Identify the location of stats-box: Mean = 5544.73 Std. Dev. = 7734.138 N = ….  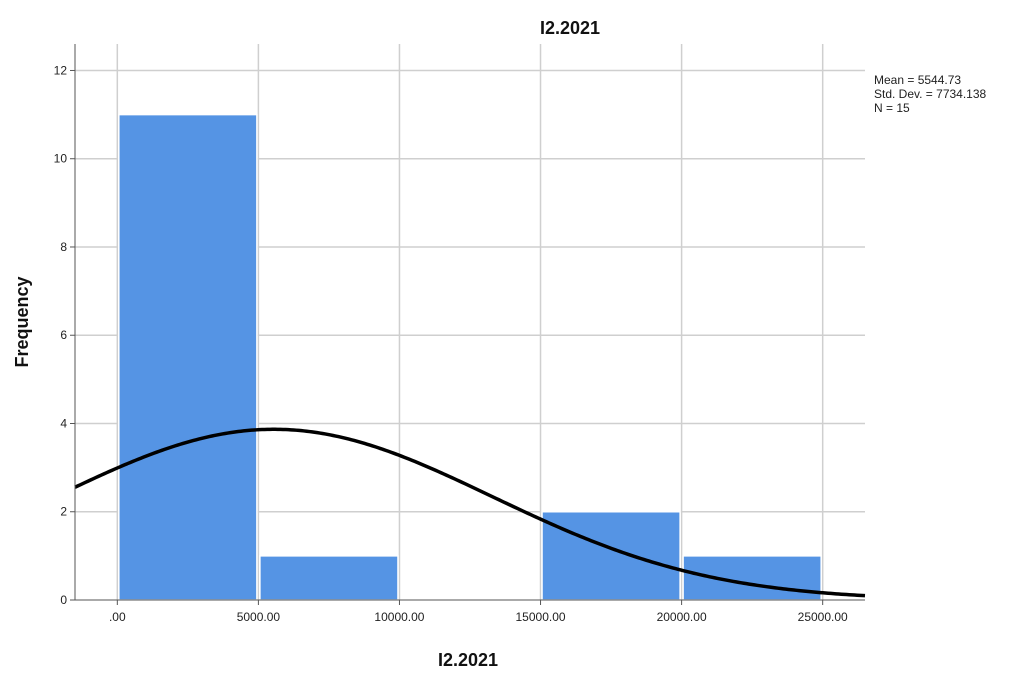
(930, 94).